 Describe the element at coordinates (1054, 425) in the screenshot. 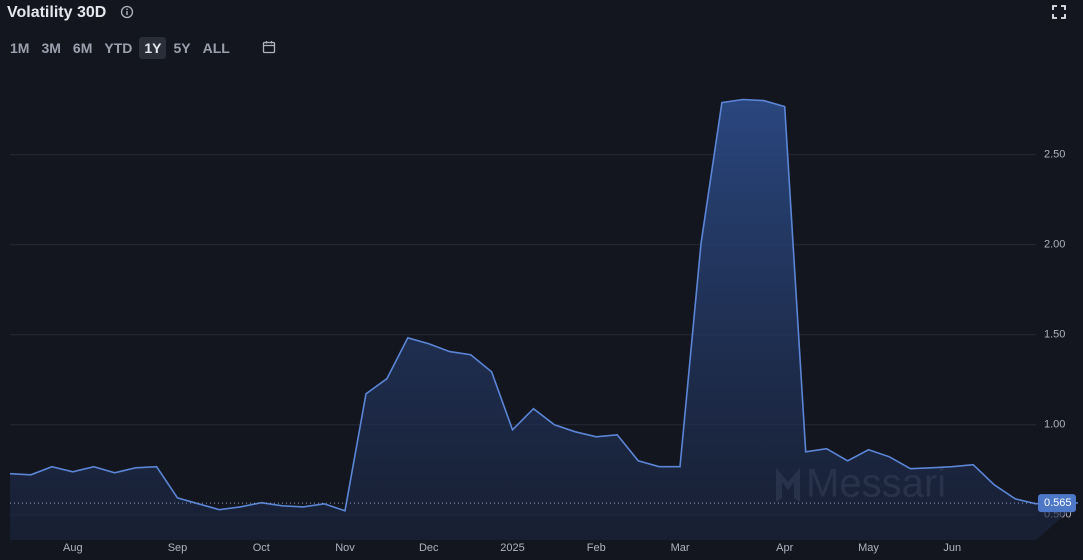

I see `y-tick-label: 1.00` at that location.